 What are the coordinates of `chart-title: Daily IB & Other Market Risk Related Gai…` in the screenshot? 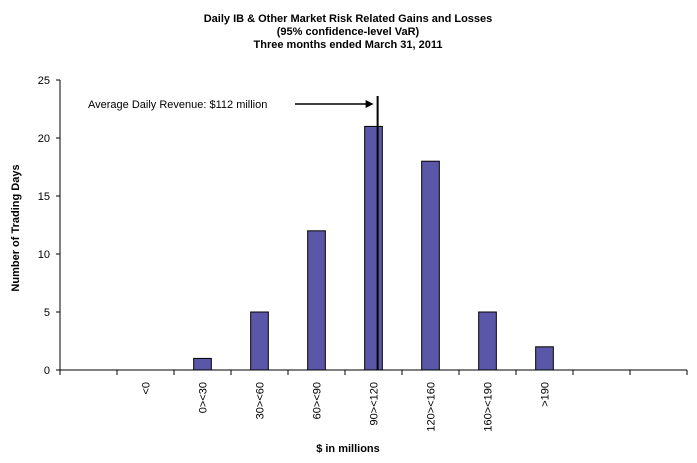 It's located at (348, 32).